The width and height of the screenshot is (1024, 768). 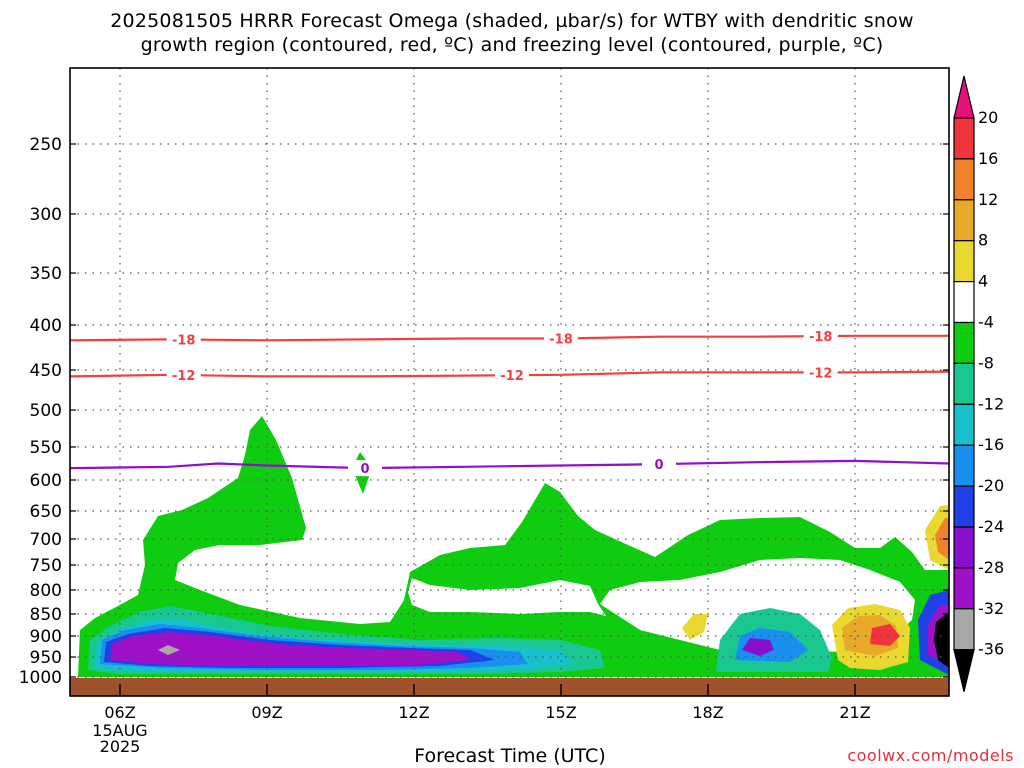 What do you see at coordinates (986, 322) in the screenshot?
I see `colorbar-label-5: -4` at bounding box center [986, 322].